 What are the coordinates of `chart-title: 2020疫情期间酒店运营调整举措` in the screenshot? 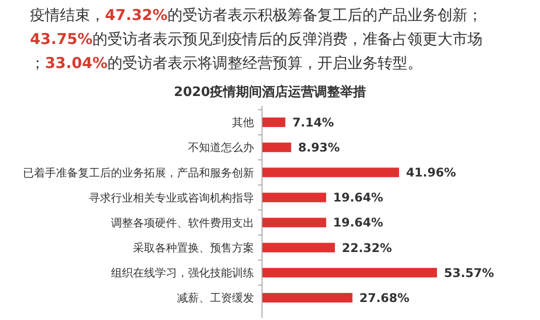 It's located at (270, 92).